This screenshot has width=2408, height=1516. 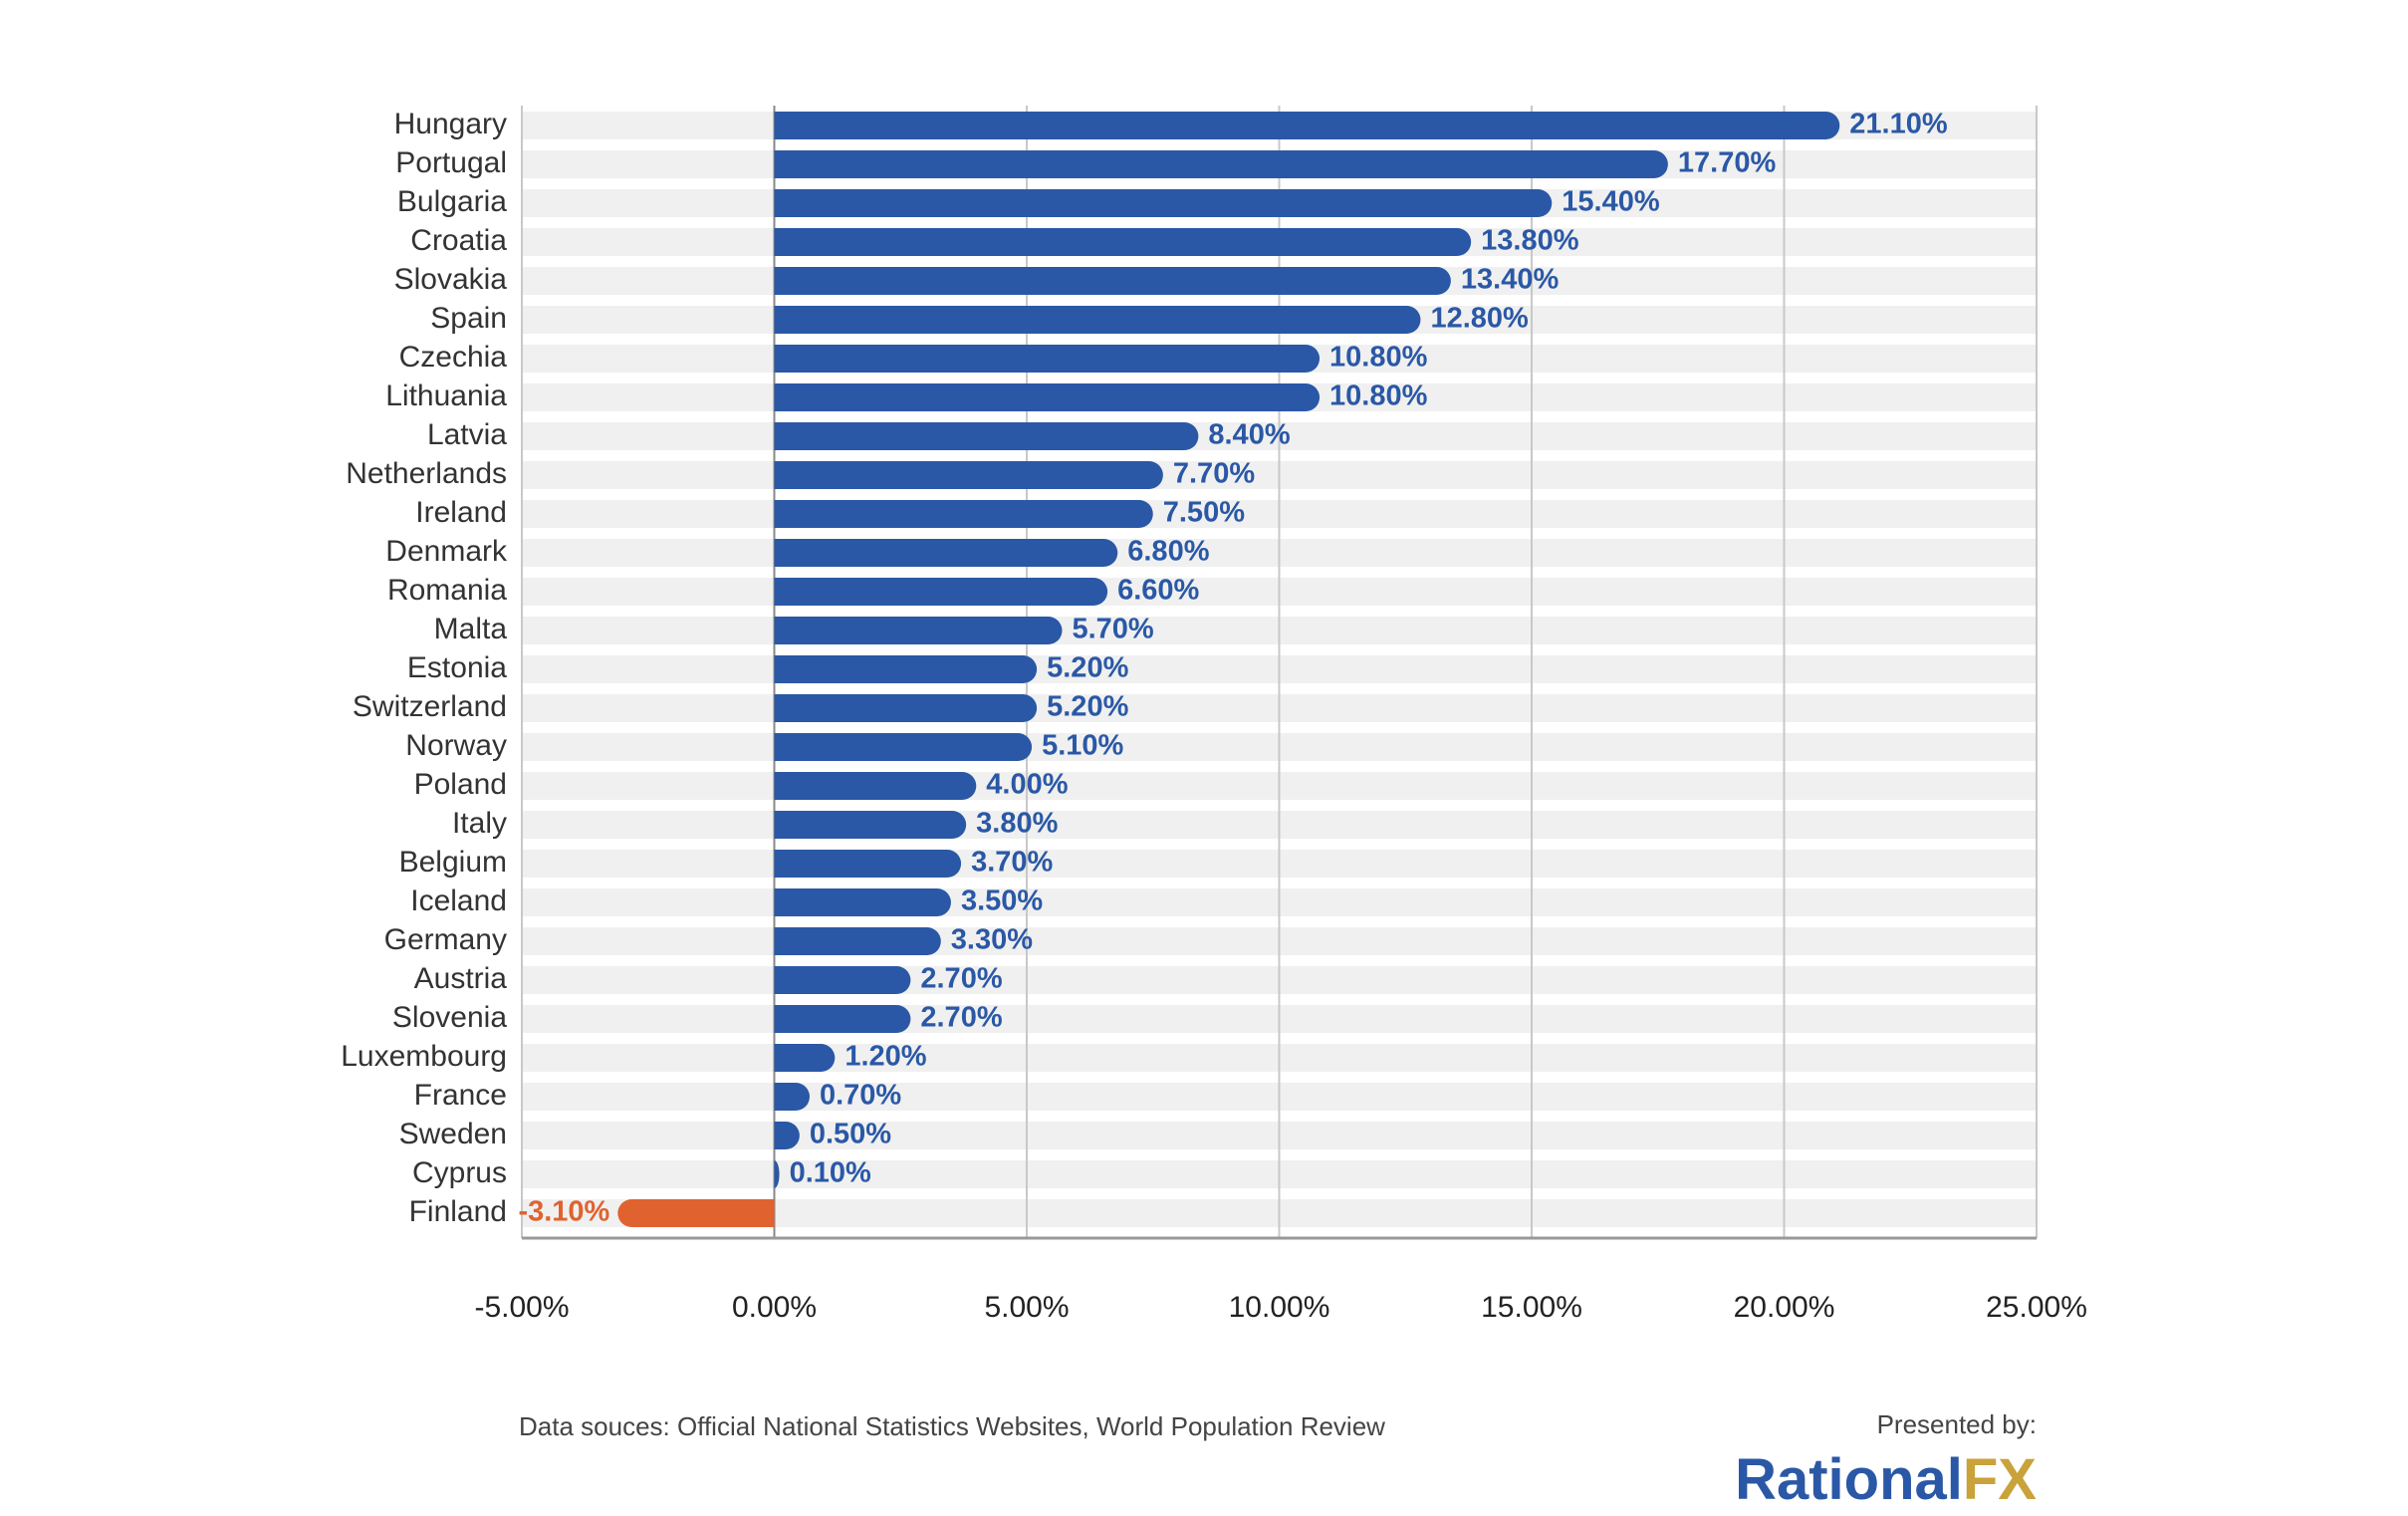 I want to click on x-tick-label: 0.00%, so click(x=774, y=1307).